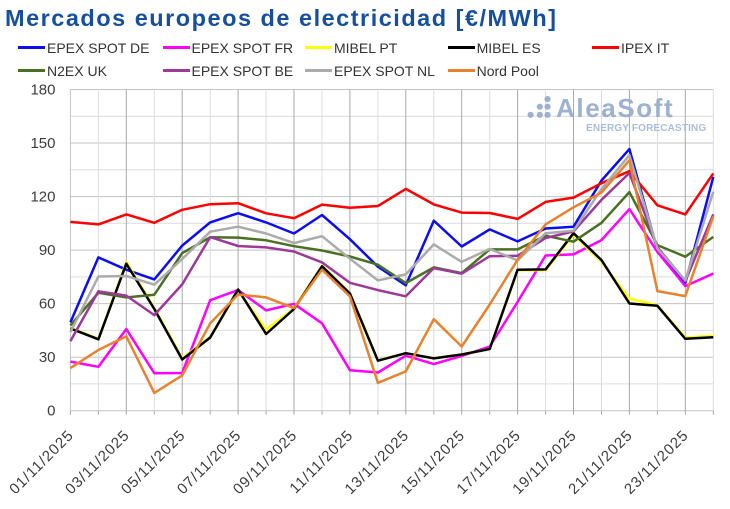 This screenshot has height=509, width=730. What do you see at coordinates (42, 90) in the screenshot?
I see `svg-text: 180` at bounding box center [42, 90].